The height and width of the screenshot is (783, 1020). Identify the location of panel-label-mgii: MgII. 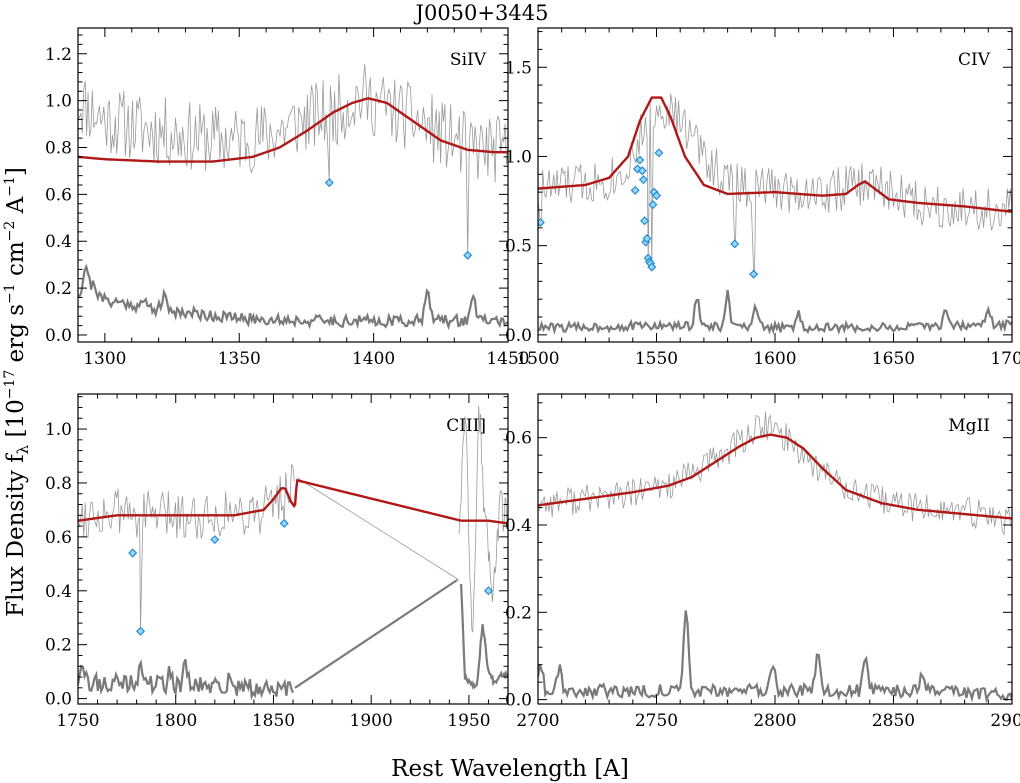
(969, 426).